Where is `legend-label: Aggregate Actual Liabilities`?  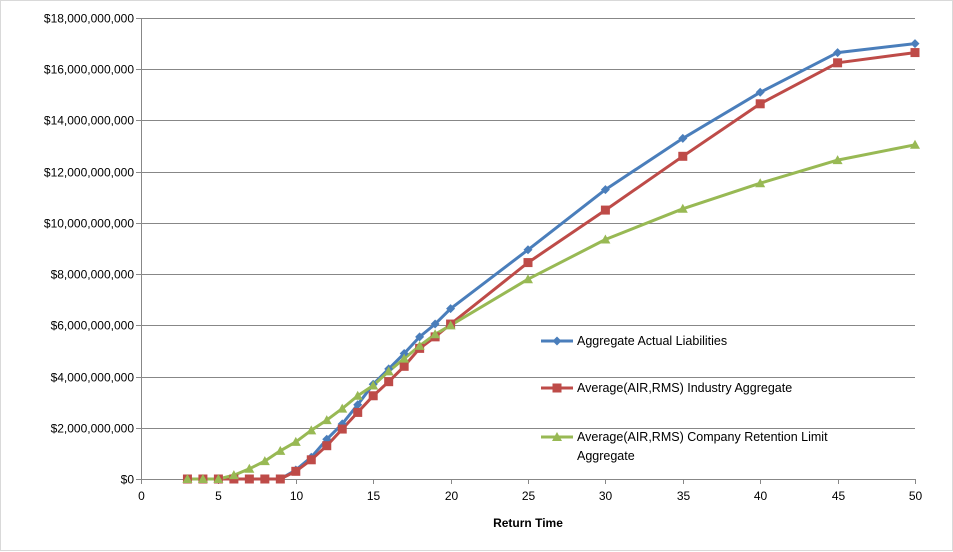 legend-label: Aggregate Actual Liabilities is located at coordinates (652, 341).